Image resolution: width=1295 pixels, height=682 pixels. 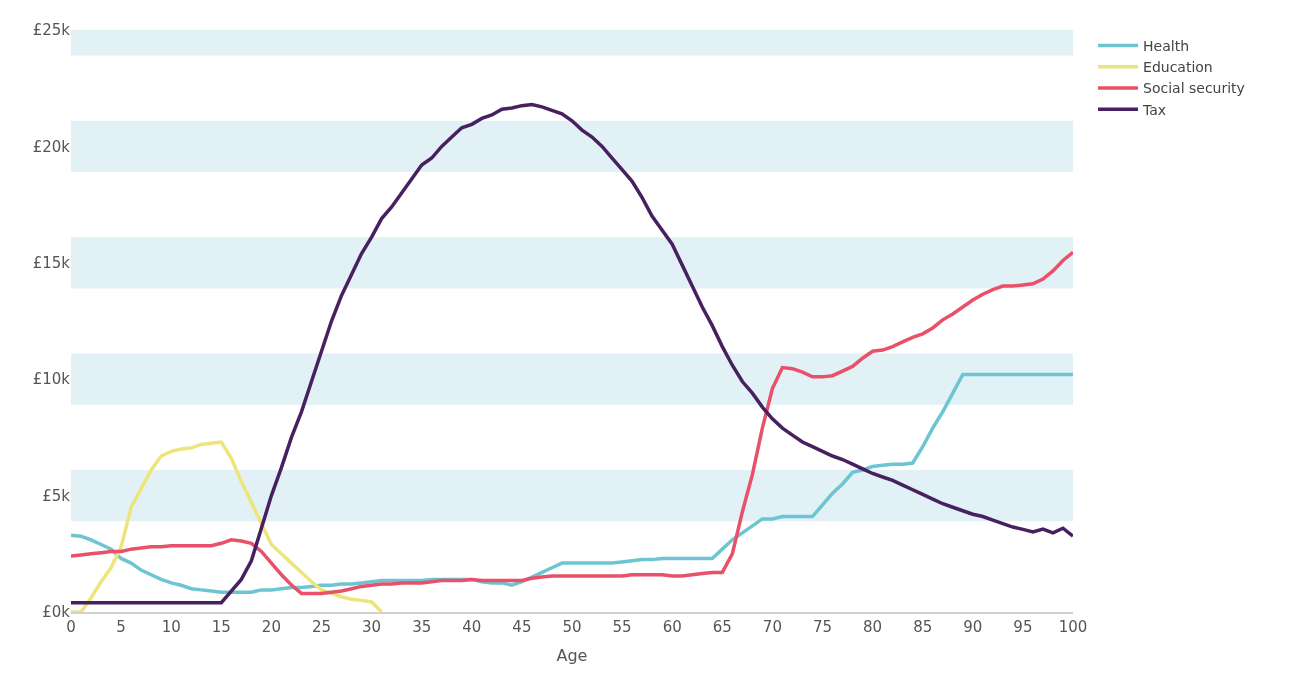 What do you see at coordinates (722, 627) in the screenshot?
I see `x-tick-label: 65` at bounding box center [722, 627].